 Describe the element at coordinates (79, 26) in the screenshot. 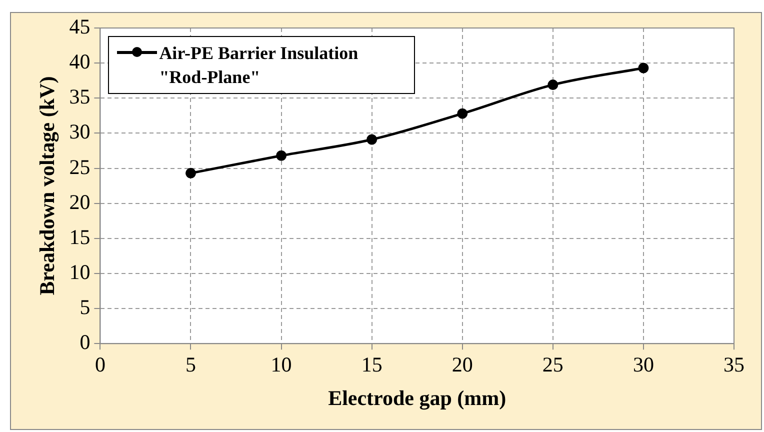

I see `y-tick-label: 45` at that location.